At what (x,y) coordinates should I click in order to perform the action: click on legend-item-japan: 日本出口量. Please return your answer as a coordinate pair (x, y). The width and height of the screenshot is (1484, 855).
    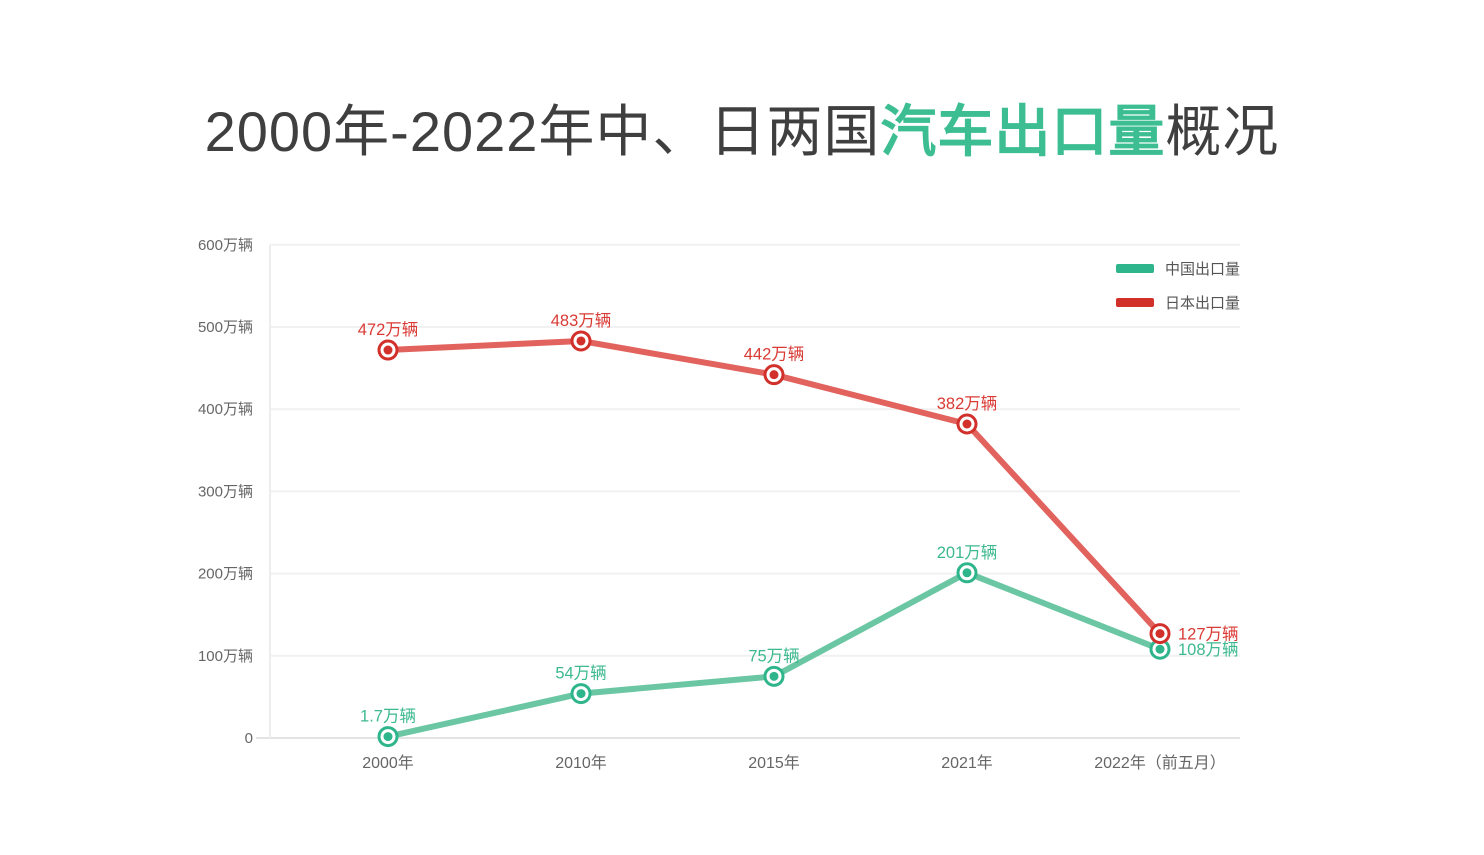
    Looking at the image, I should click on (1177, 302).